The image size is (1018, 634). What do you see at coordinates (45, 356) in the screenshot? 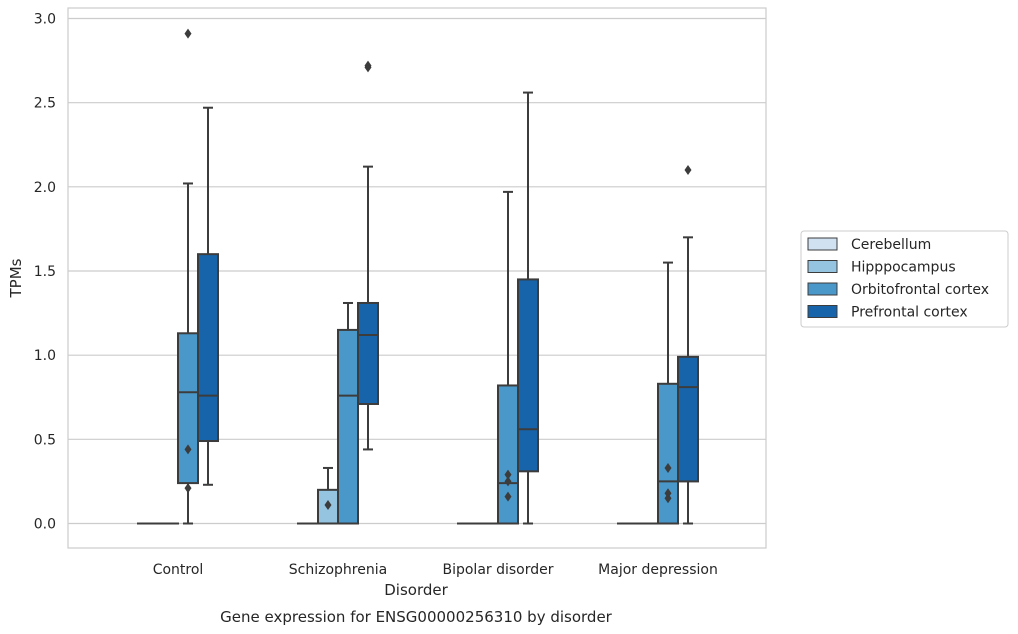
I see `y-tick-label: 1.0` at bounding box center [45, 356].